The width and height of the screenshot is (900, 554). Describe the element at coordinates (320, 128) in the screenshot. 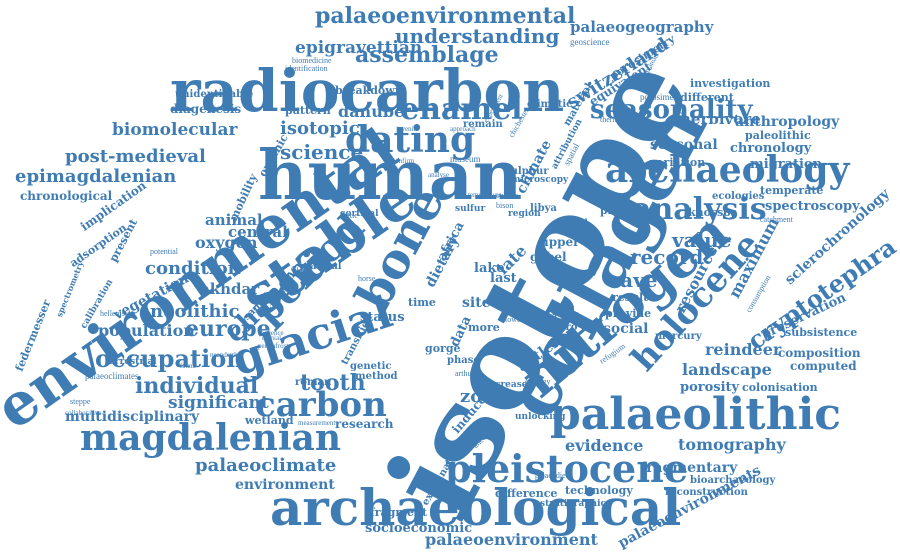

I see `cloud-word: isotopic` at that location.